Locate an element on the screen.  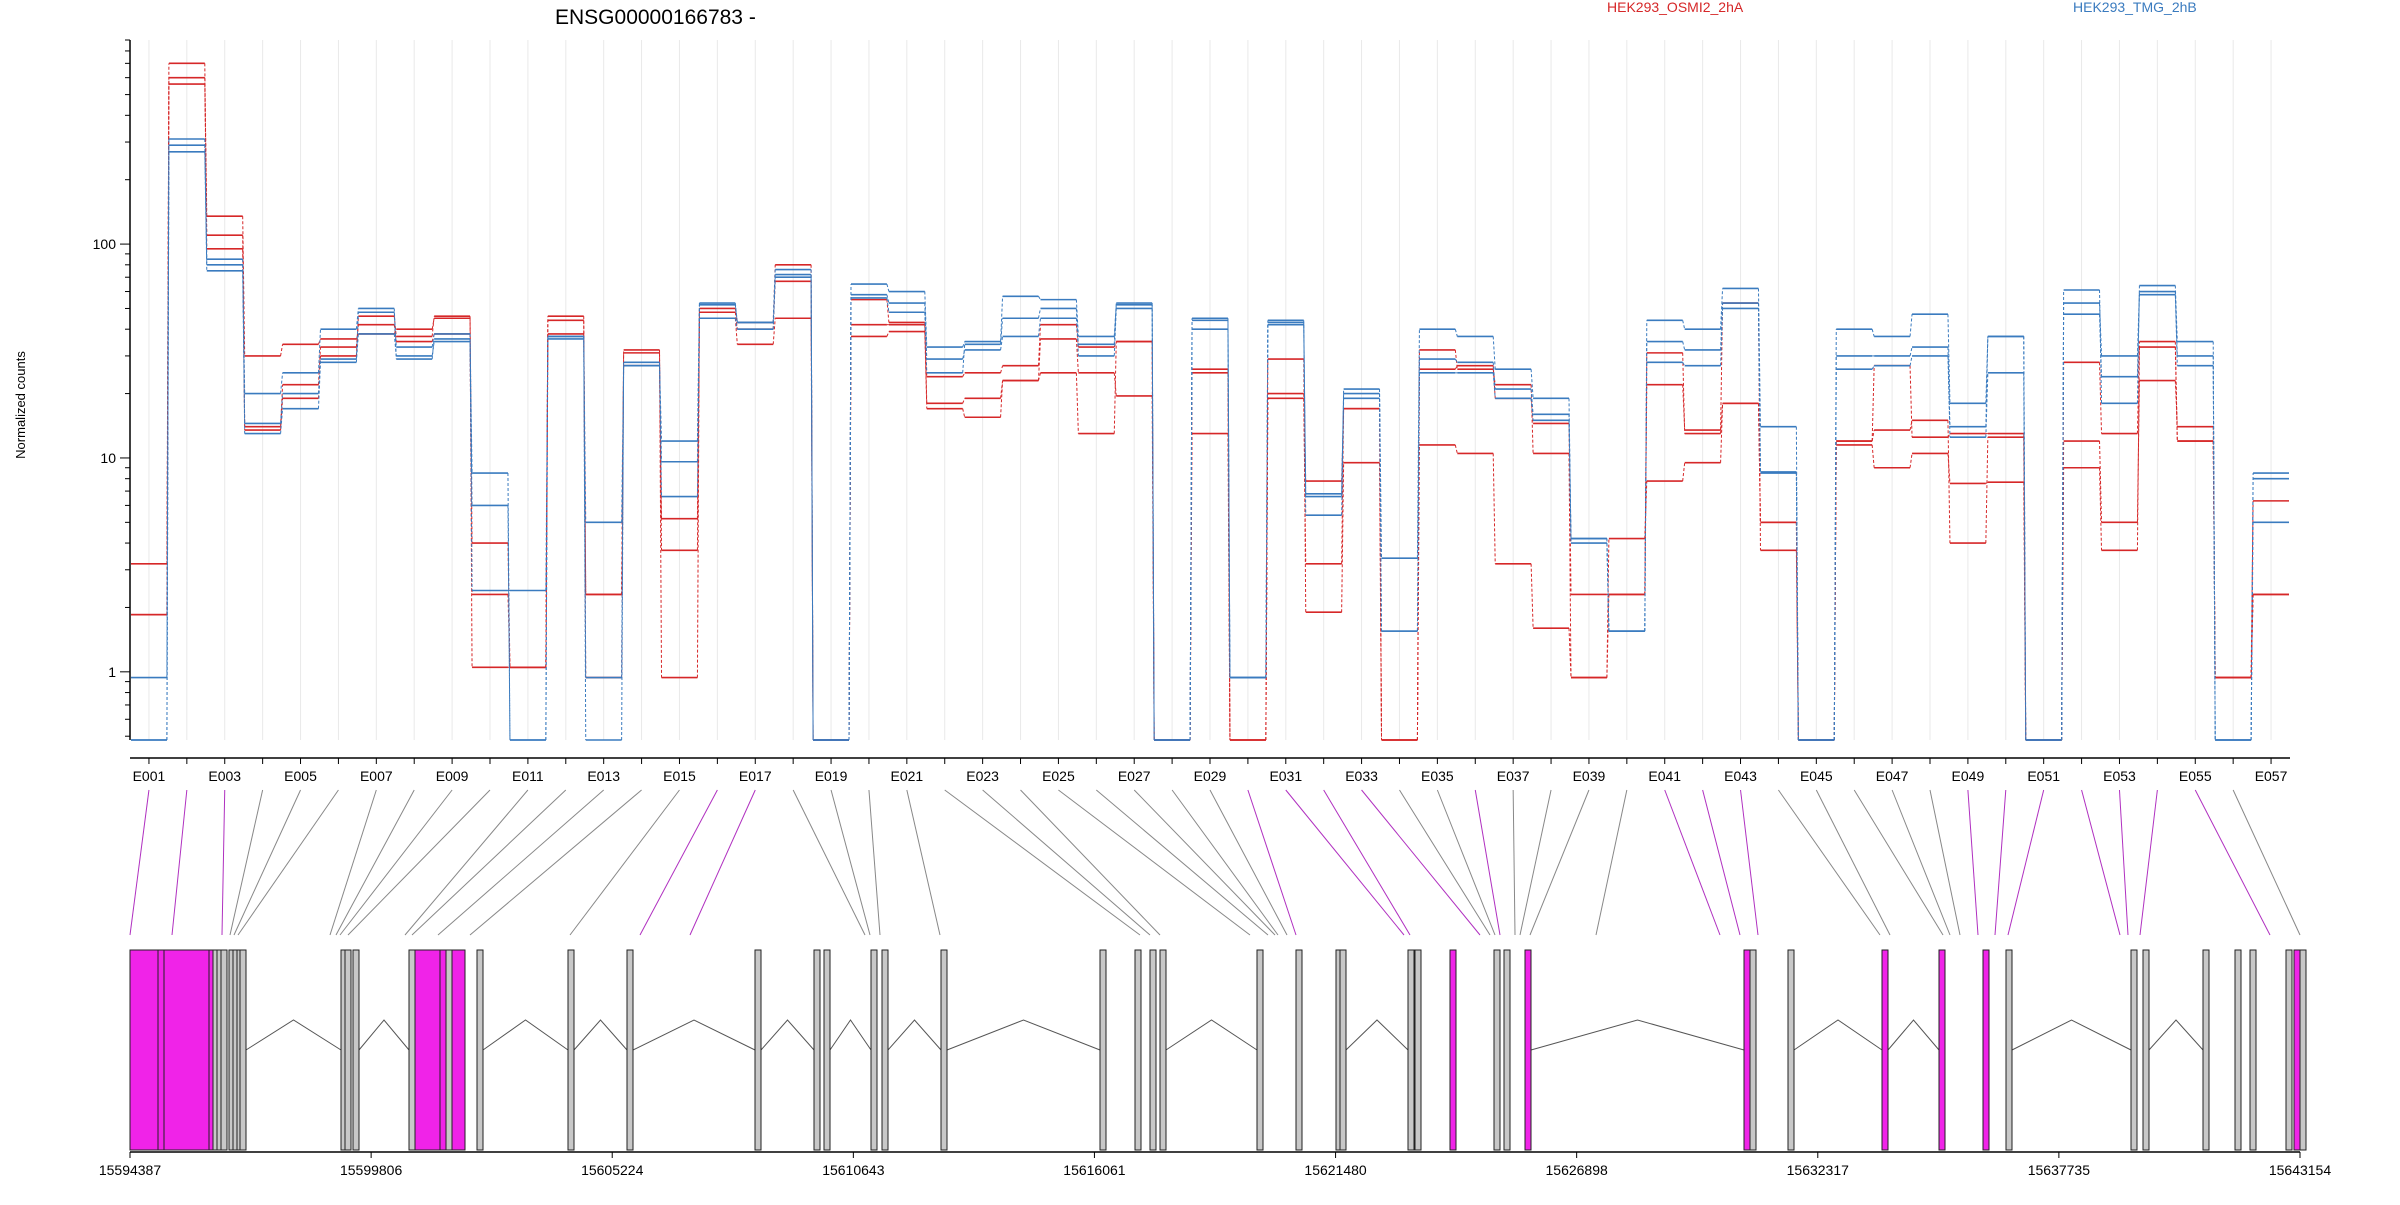
exon-label: E047 is located at coordinates (1892, 776).